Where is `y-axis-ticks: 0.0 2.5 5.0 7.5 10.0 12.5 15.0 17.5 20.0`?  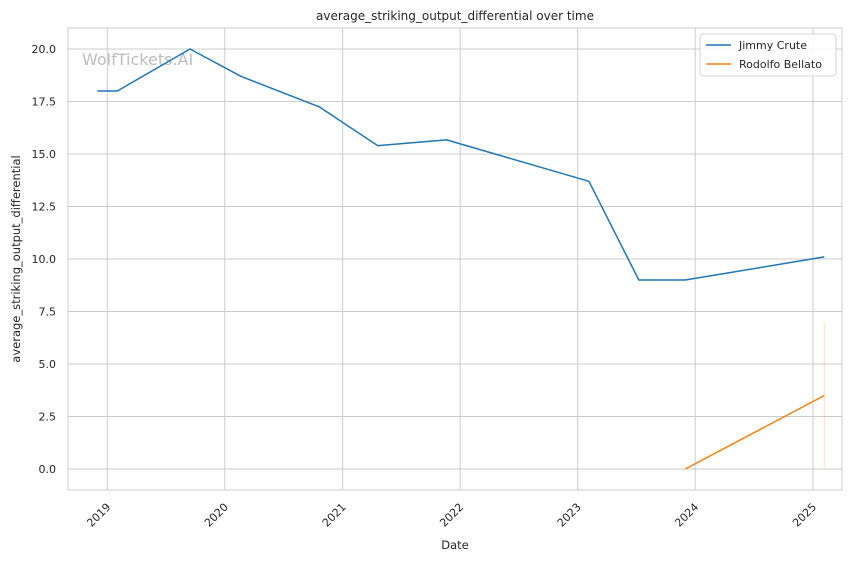 y-axis-ticks: 0.0 2.5 5.0 7.5 10.0 12.5 15.0 17.5 20.0 is located at coordinates (44, 259).